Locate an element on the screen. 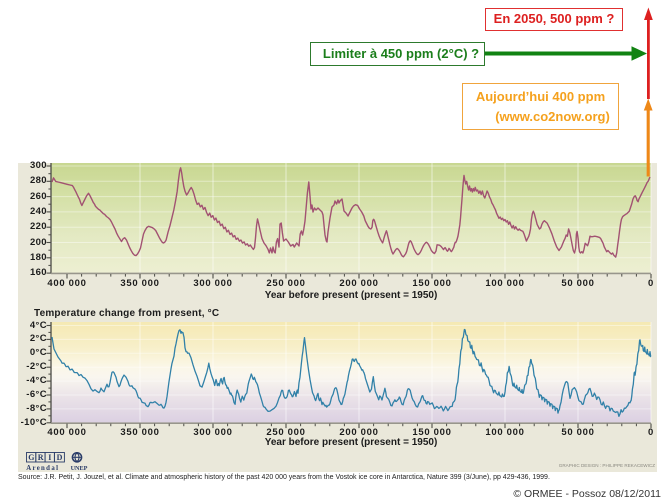 Image resolution: width=672 pixels, height=504 pixels. svg-text: D is located at coordinates (60, 457).